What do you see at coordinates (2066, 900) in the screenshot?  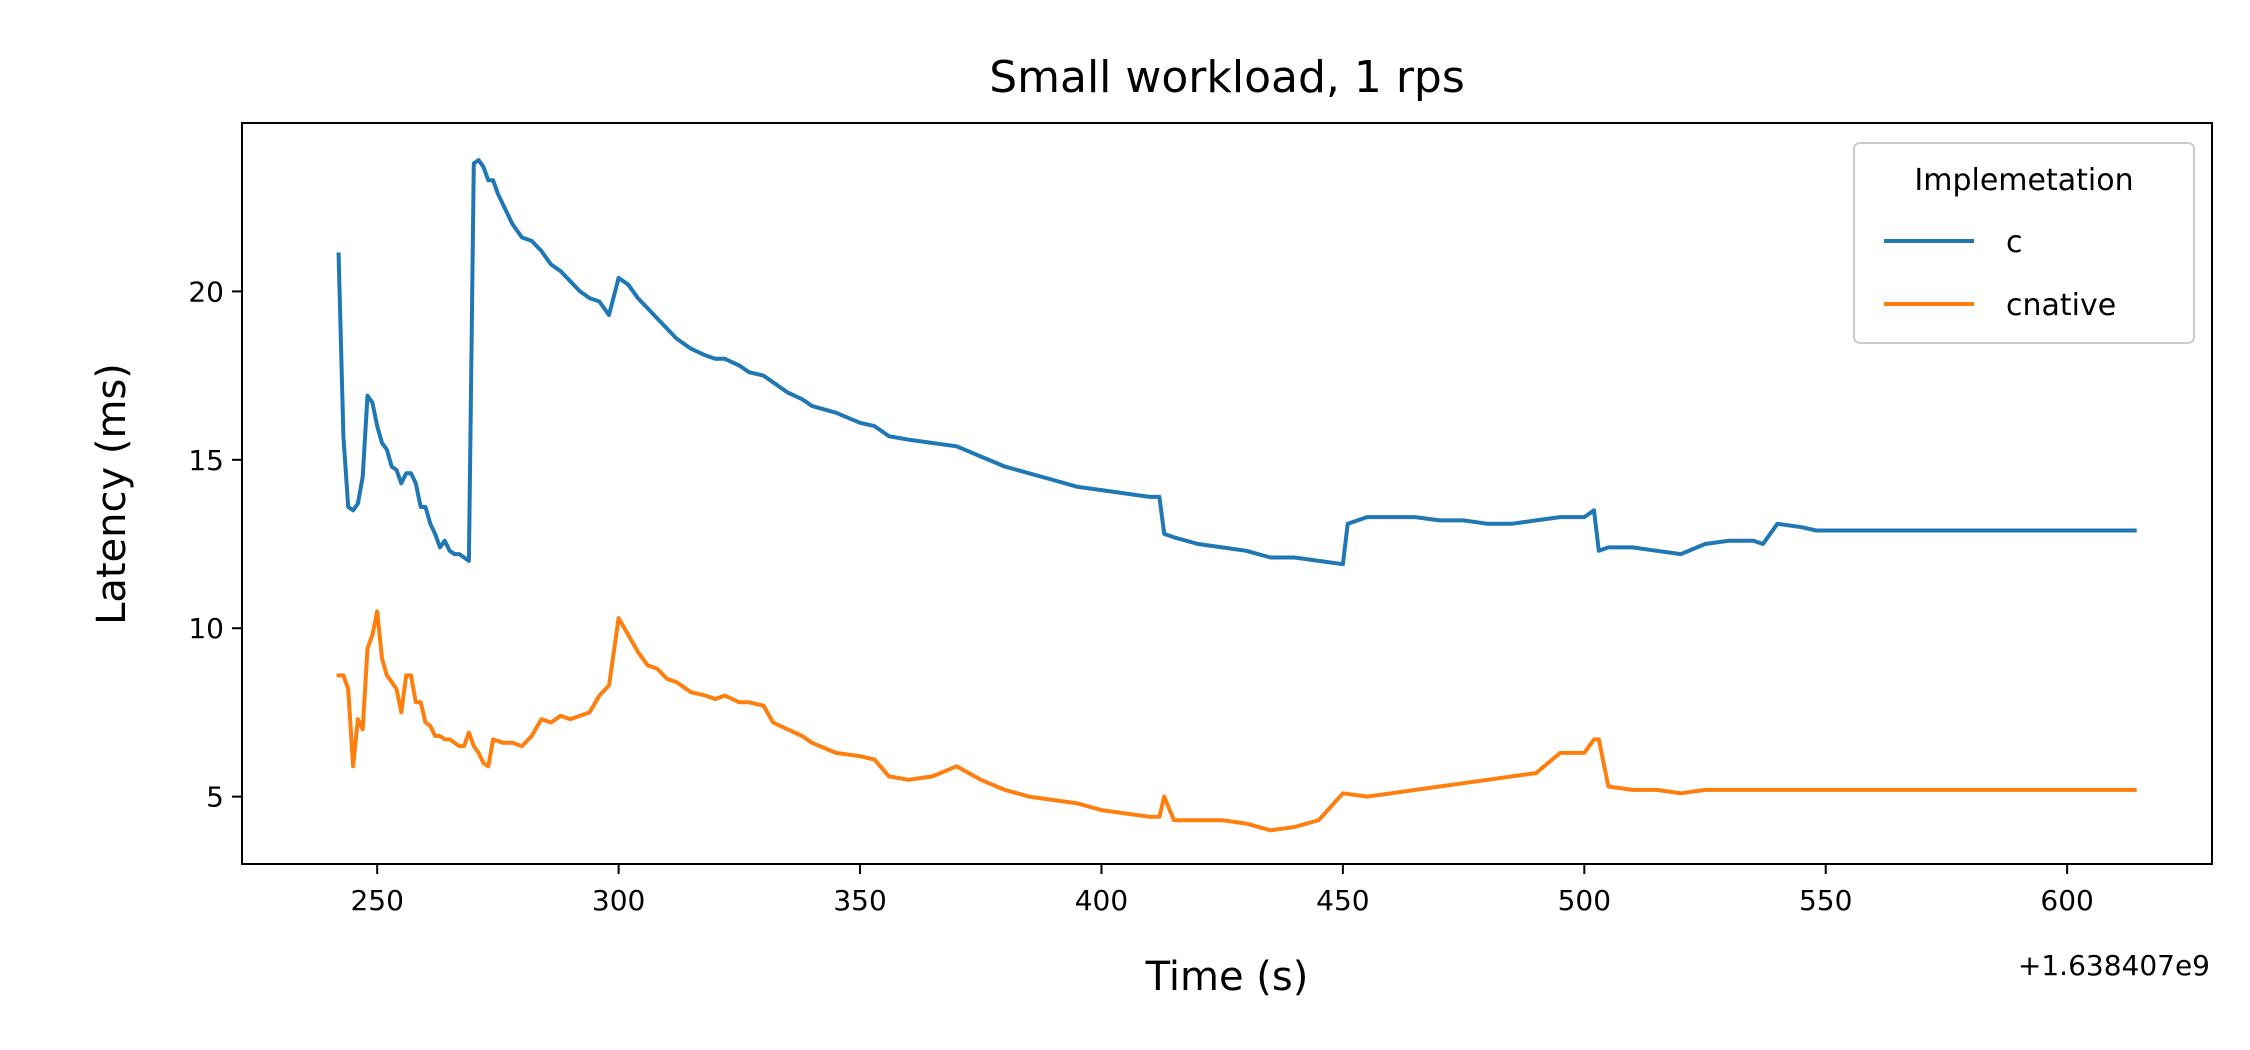 I see `x-tick-label: 600` at bounding box center [2066, 900].